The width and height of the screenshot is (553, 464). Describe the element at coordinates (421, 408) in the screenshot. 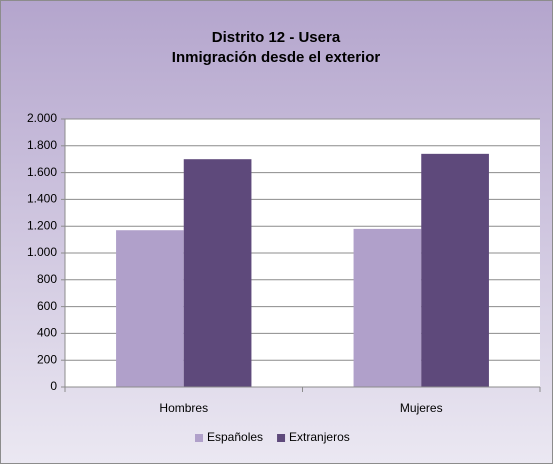

I see `x-tick-label: Mujeres` at that location.